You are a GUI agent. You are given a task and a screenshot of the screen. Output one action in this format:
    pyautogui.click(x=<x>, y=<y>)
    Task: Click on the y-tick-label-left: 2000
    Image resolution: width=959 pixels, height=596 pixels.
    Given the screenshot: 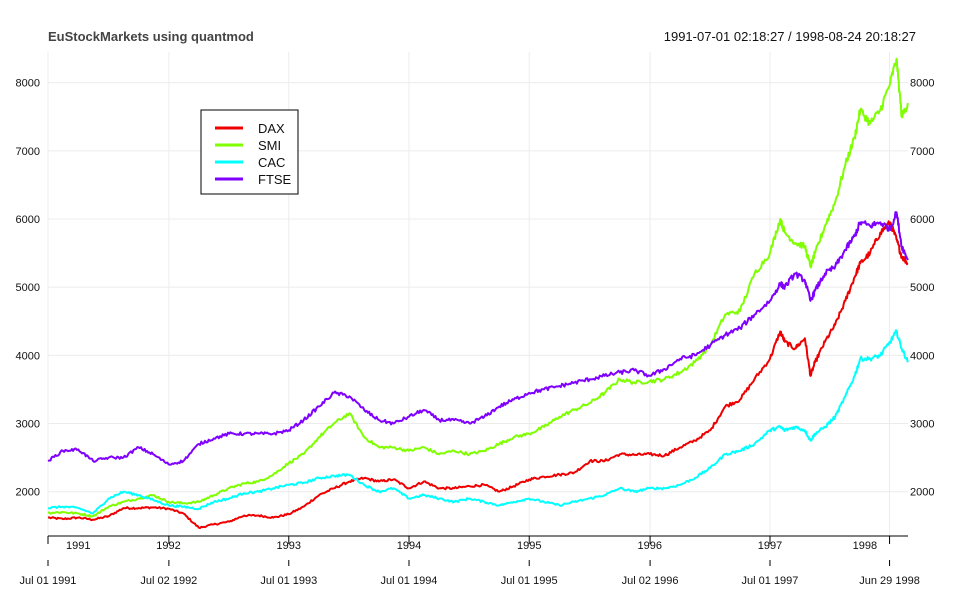 What is the action you would take?
    pyautogui.click(x=28, y=493)
    